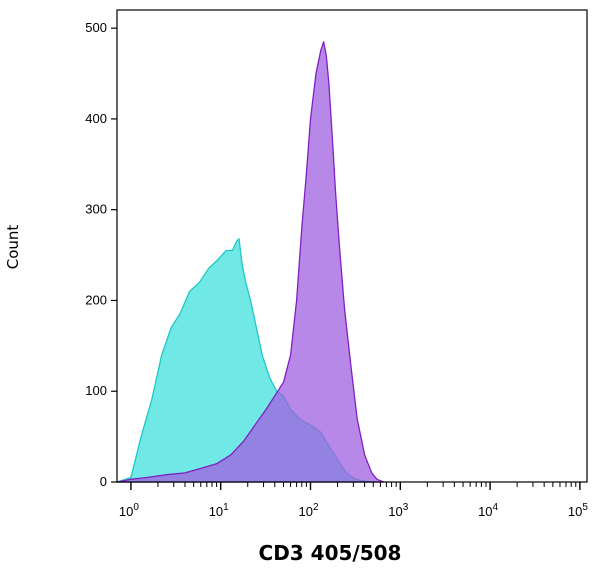 This screenshot has width=600, height=588. What do you see at coordinates (96, 118) in the screenshot?
I see `y-tick-label: 400` at bounding box center [96, 118].